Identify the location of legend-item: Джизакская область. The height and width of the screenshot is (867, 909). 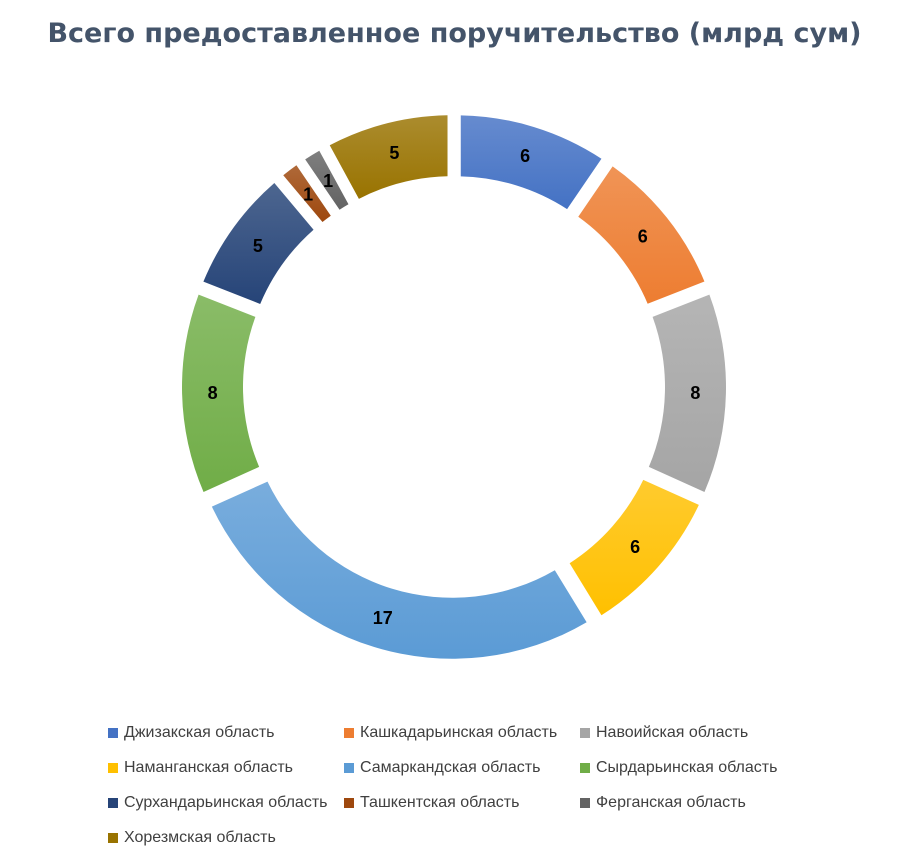
(226, 733).